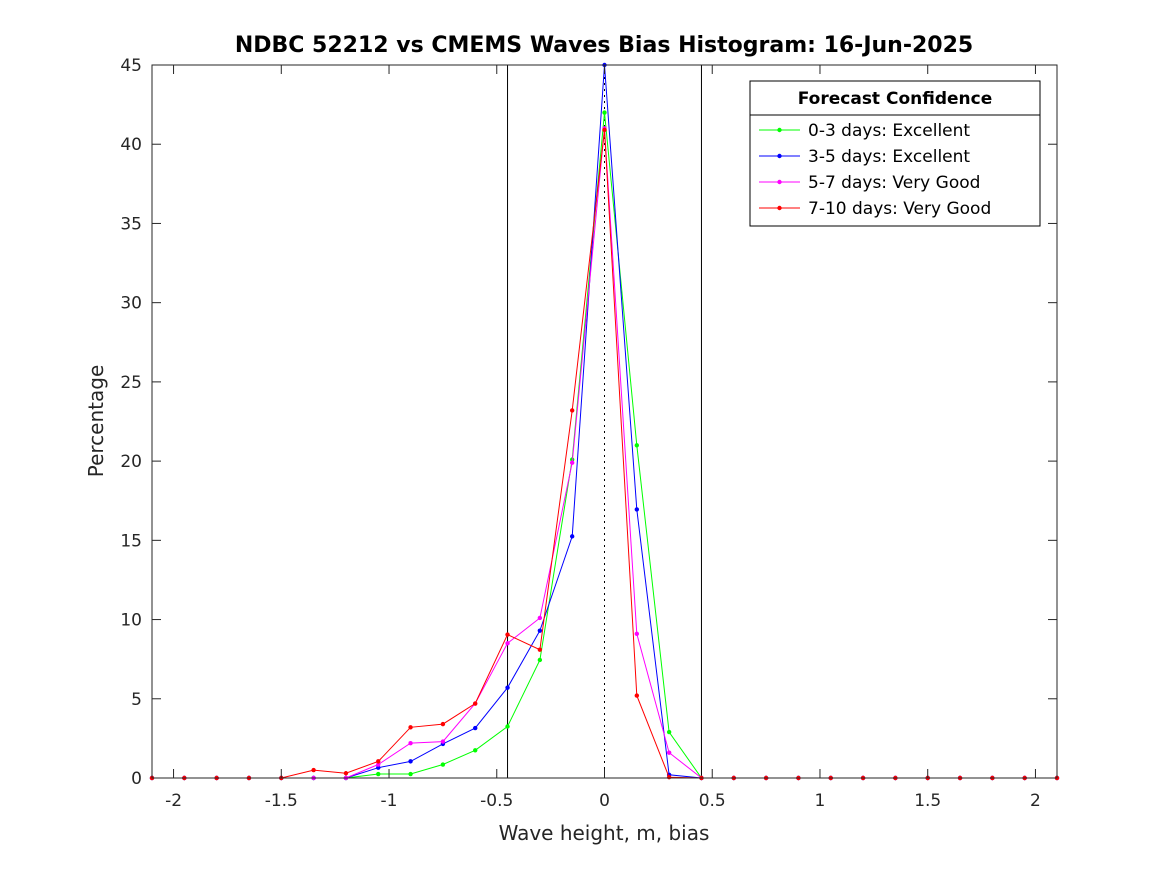 The image size is (1167, 875). Describe the element at coordinates (173, 801) in the screenshot. I see `x-tick-label: -2` at that location.